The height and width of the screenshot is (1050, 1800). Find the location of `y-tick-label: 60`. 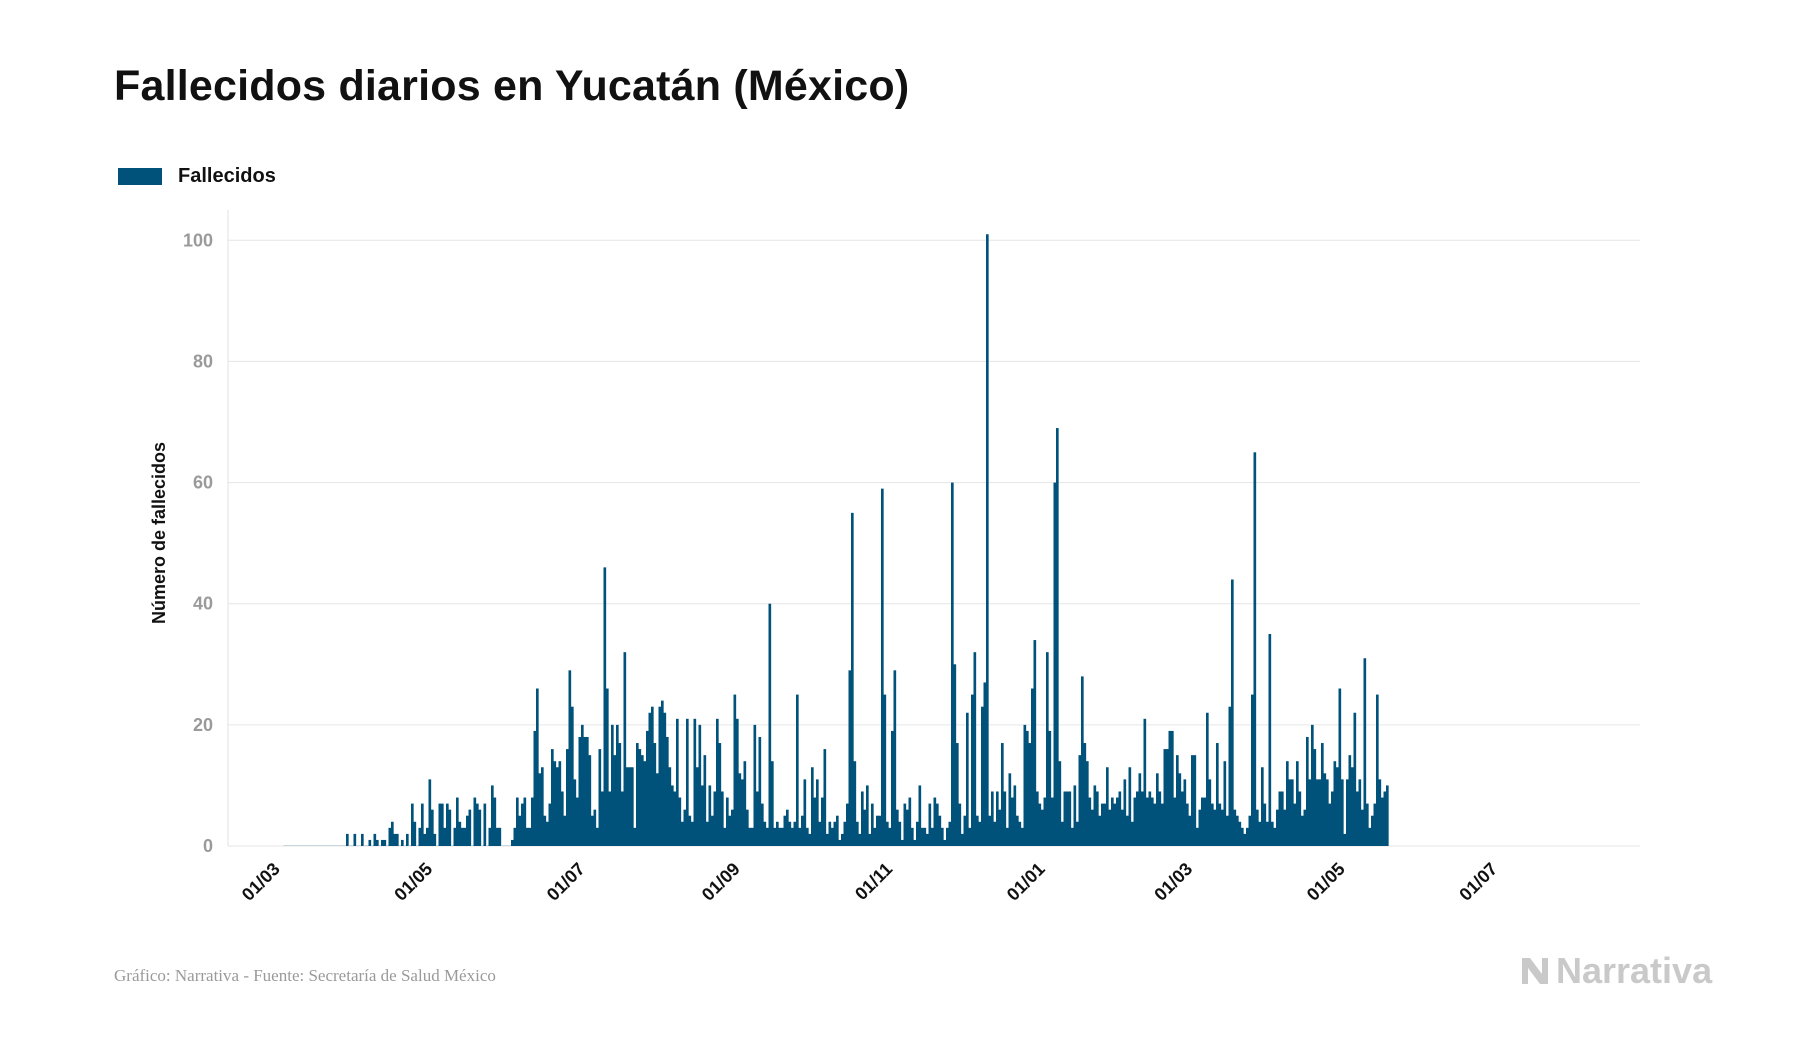

y-tick-label: 60 is located at coordinates (203, 483).